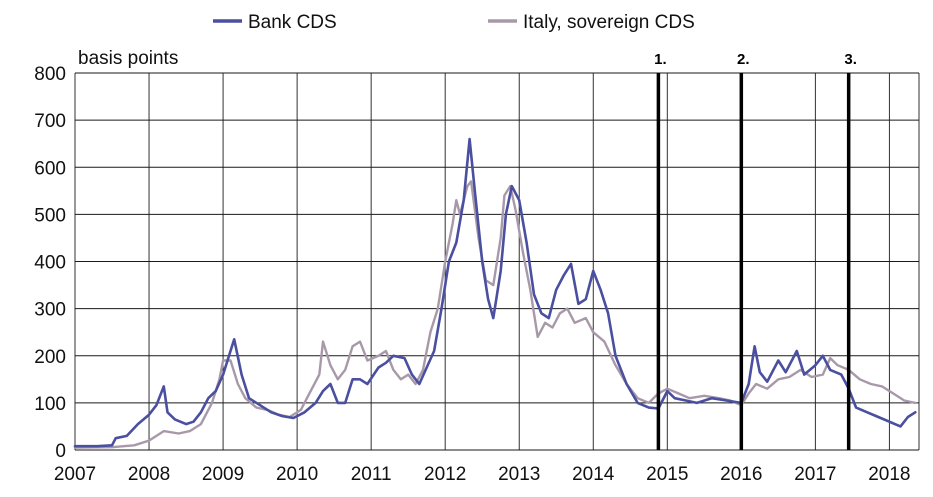  What do you see at coordinates (593, 474) in the screenshot?
I see `x-tick-label: 2014` at bounding box center [593, 474].